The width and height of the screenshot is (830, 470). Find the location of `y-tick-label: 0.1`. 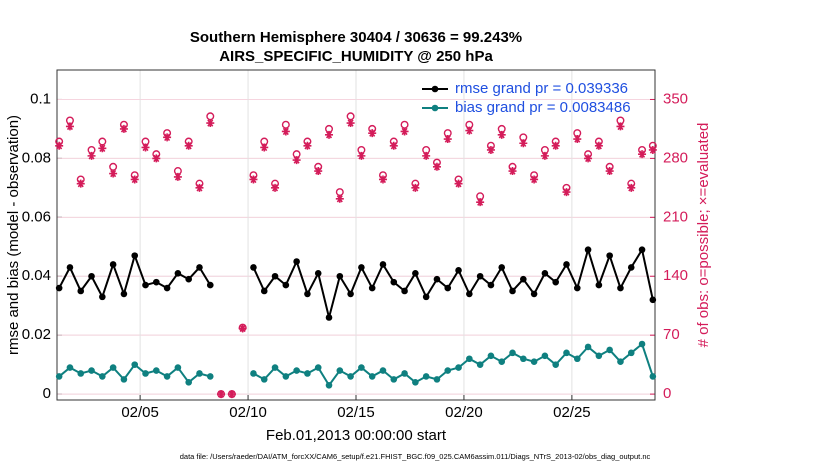

y-tick-label: 0.1 is located at coordinates (40, 98).